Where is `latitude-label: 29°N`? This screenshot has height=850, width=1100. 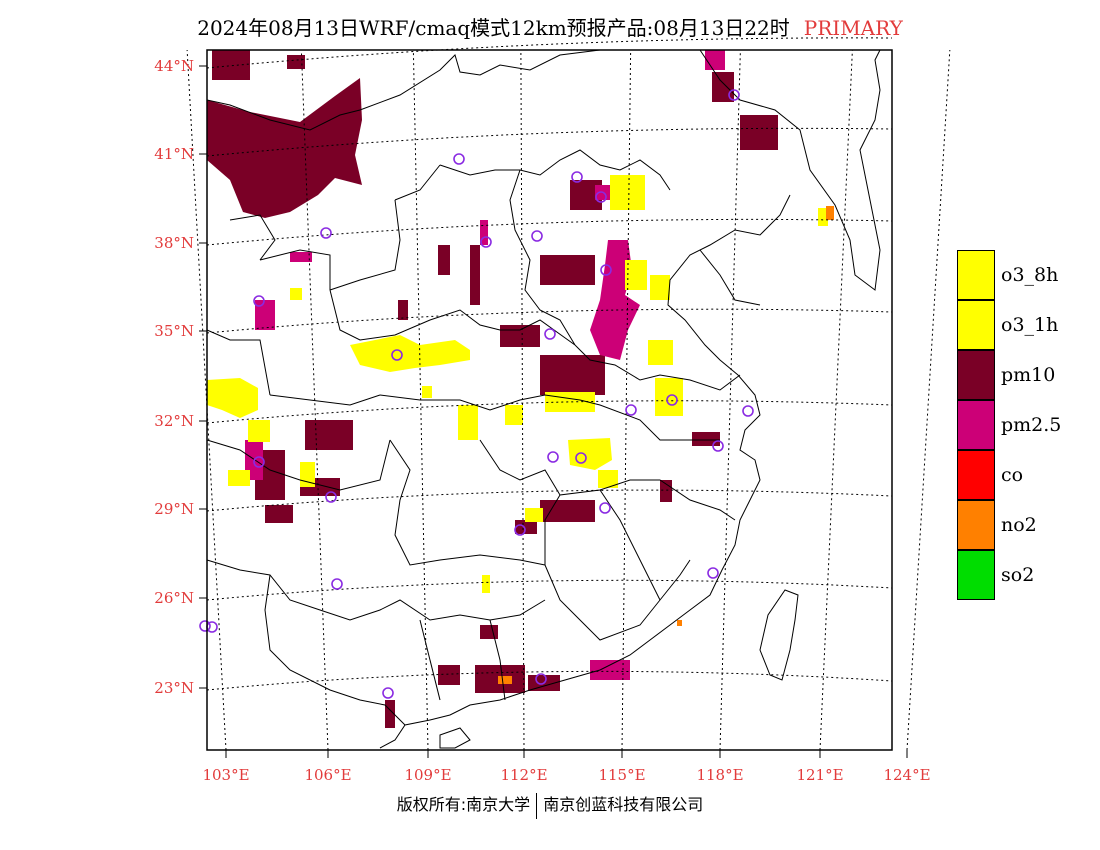 latitude-label: 29°N is located at coordinates (174, 509).